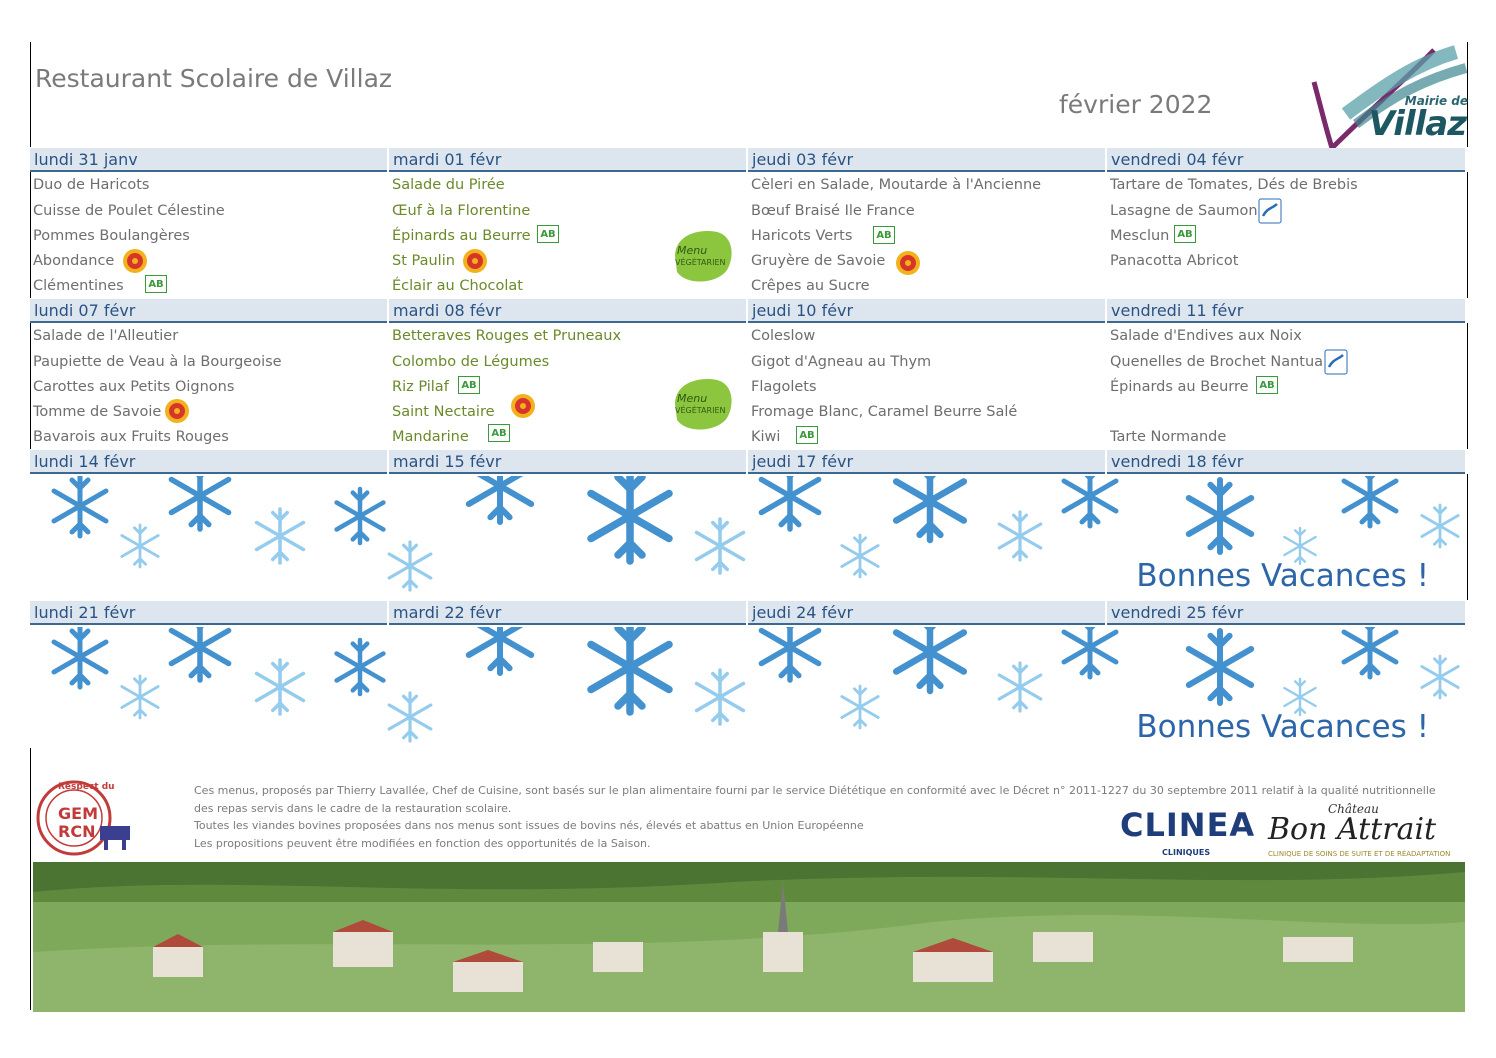 The height and width of the screenshot is (1058, 1496). Describe the element at coordinates (430, 437) in the screenshot. I see `dish: Mandarine` at that location.